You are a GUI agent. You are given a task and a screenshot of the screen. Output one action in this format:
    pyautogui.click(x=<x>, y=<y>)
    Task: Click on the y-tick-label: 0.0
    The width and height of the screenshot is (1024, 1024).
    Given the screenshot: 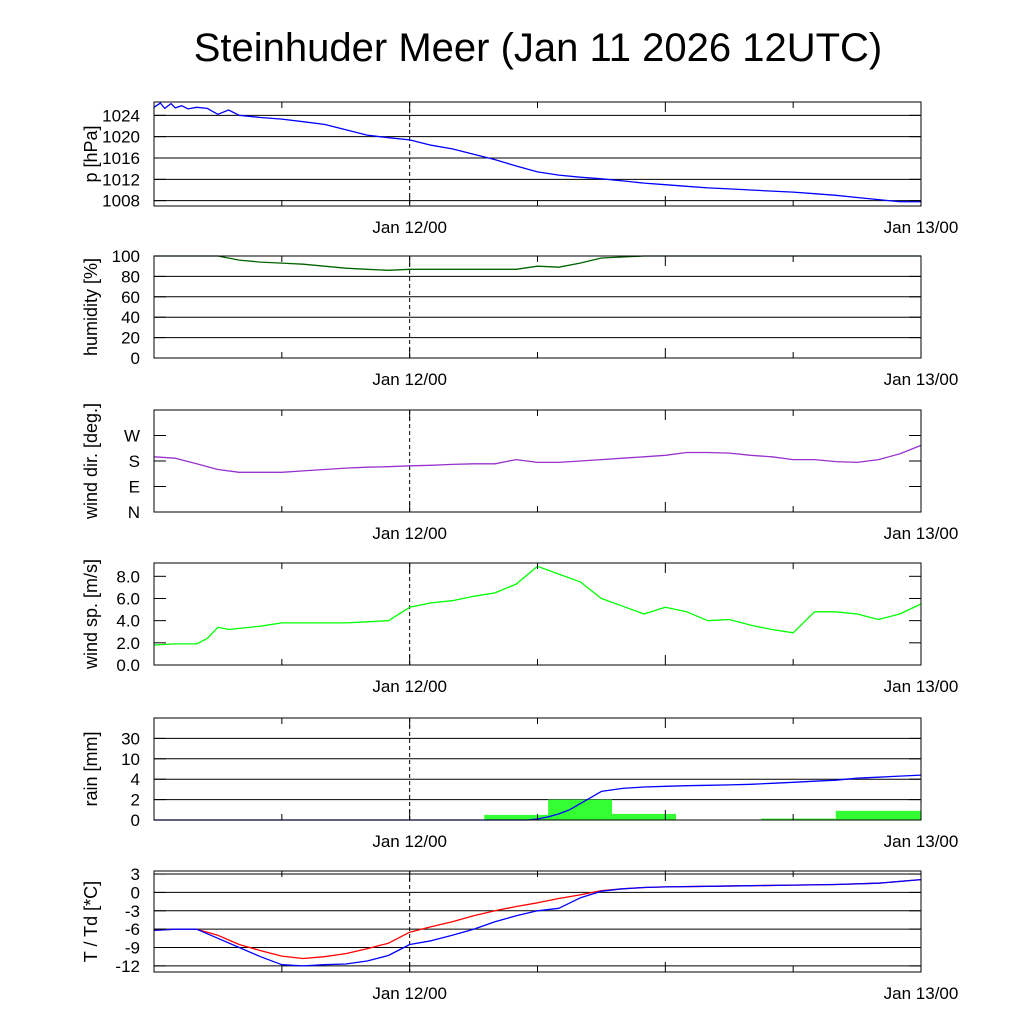 What is the action you would take?
    pyautogui.click(x=128, y=665)
    